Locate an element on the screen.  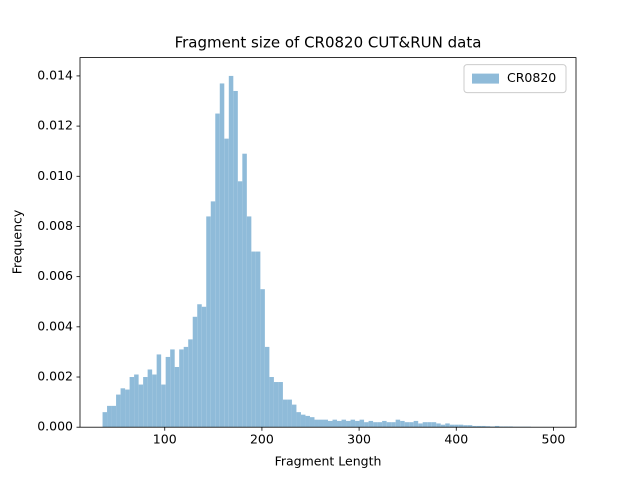
y-tick-label: 0.008 is located at coordinates (55, 225).